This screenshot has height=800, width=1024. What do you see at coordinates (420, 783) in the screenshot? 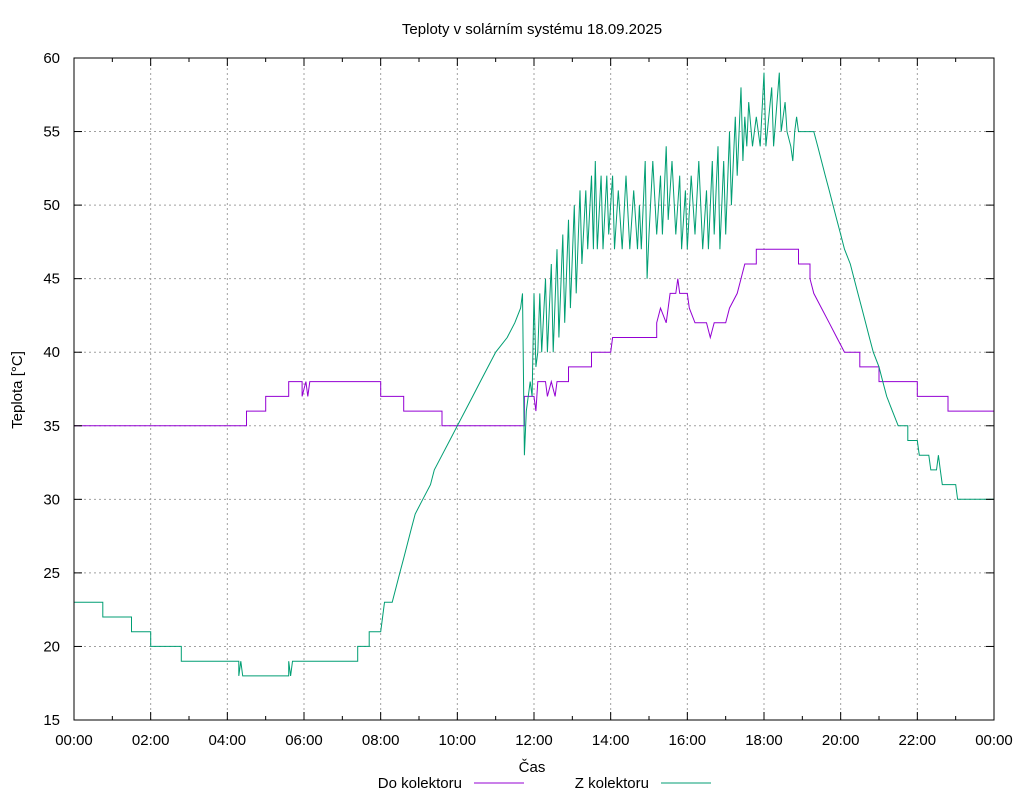
I see `legend-label-do-kolektoru: Do kolektoru` at bounding box center [420, 783].